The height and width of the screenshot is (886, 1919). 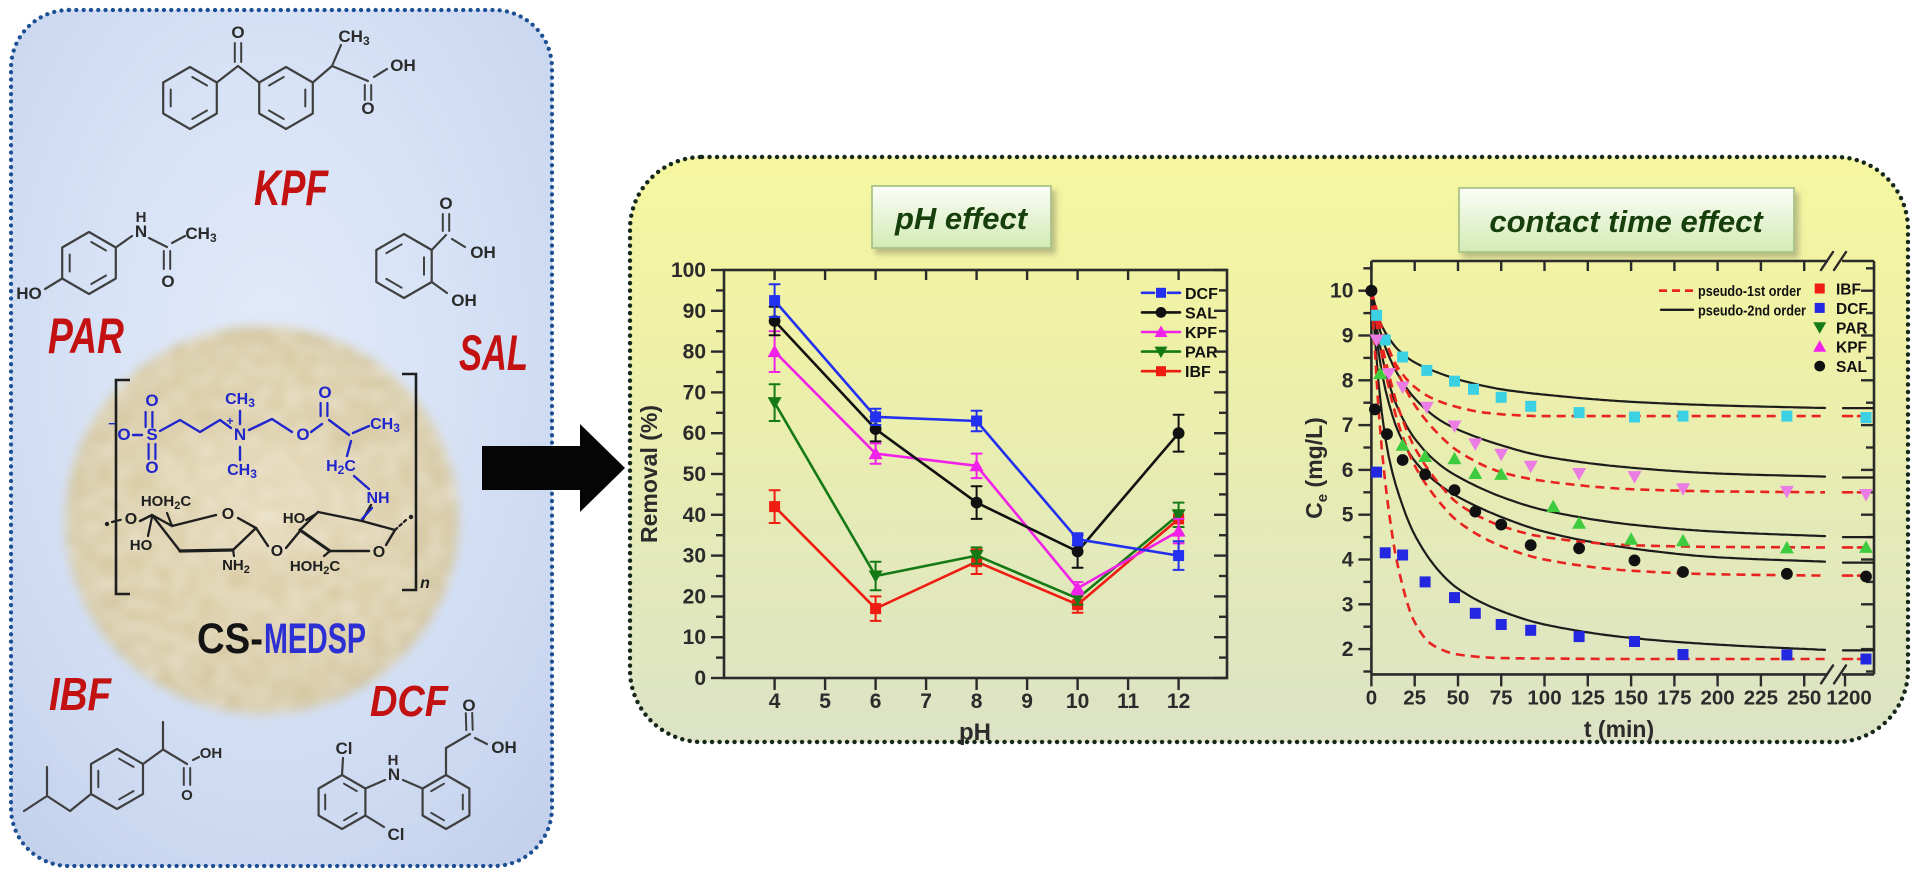 I want to click on svg-text: 40, so click(x=694, y=515).